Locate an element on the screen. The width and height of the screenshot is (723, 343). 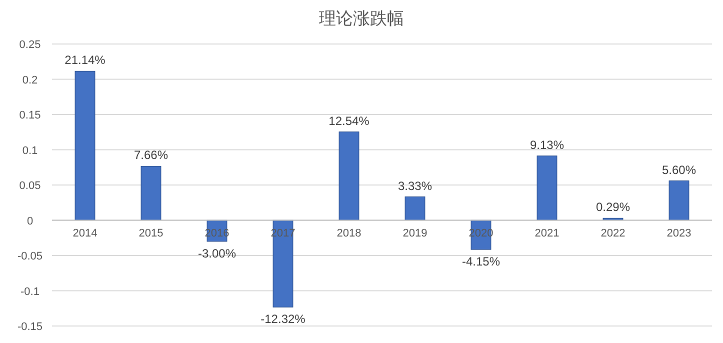
y-tick-label: 0.1 is located at coordinates (30, 150).